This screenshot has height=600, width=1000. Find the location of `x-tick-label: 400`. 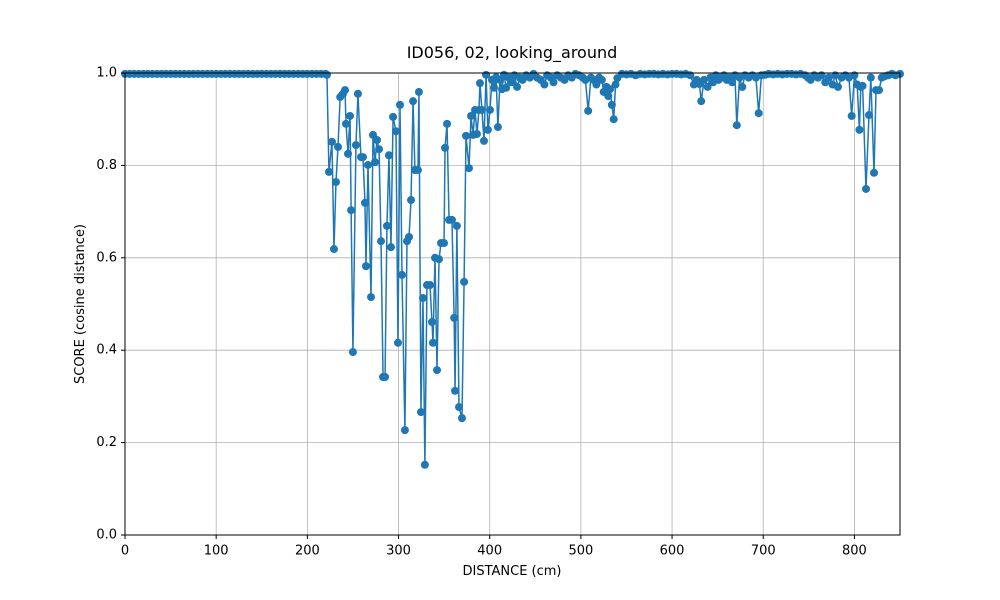

x-tick-label: 400 is located at coordinates (489, 551).